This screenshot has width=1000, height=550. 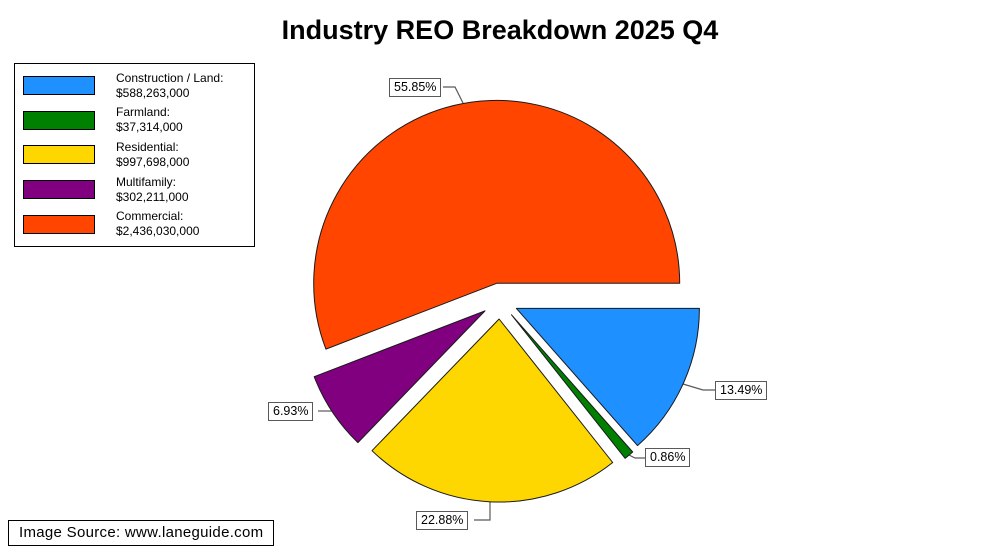 I want to click on legend-item: Farmland: $37,314,000, so click(x=136, y=120).